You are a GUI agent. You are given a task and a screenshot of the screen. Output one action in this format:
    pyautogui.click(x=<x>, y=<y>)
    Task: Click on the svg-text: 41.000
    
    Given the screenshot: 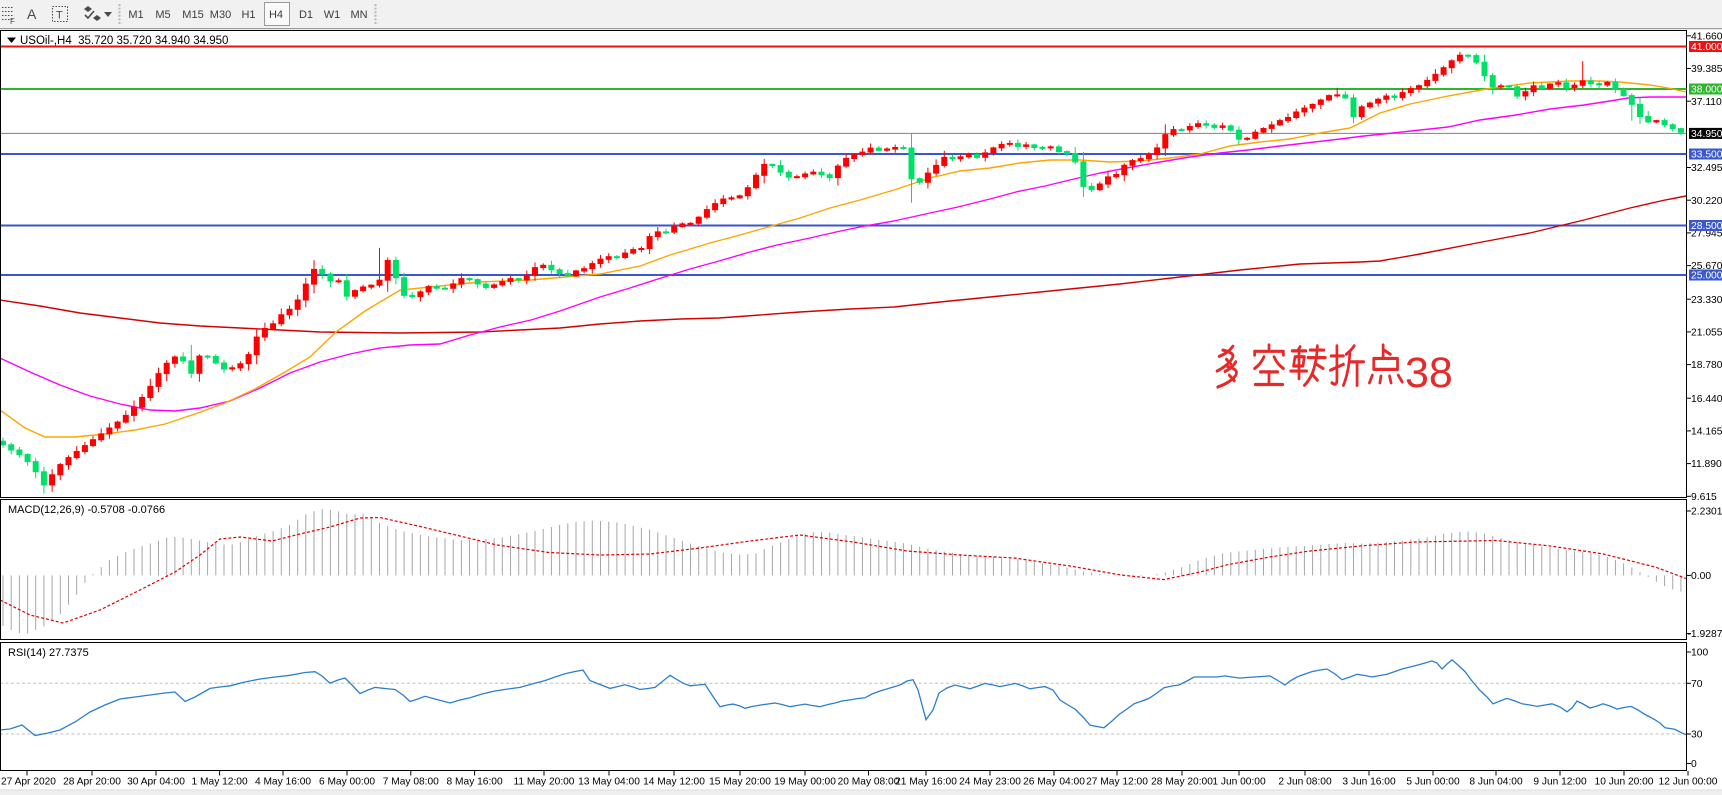 What is the action you would take?
    pyautogui.click(x=1706, y=47)
    